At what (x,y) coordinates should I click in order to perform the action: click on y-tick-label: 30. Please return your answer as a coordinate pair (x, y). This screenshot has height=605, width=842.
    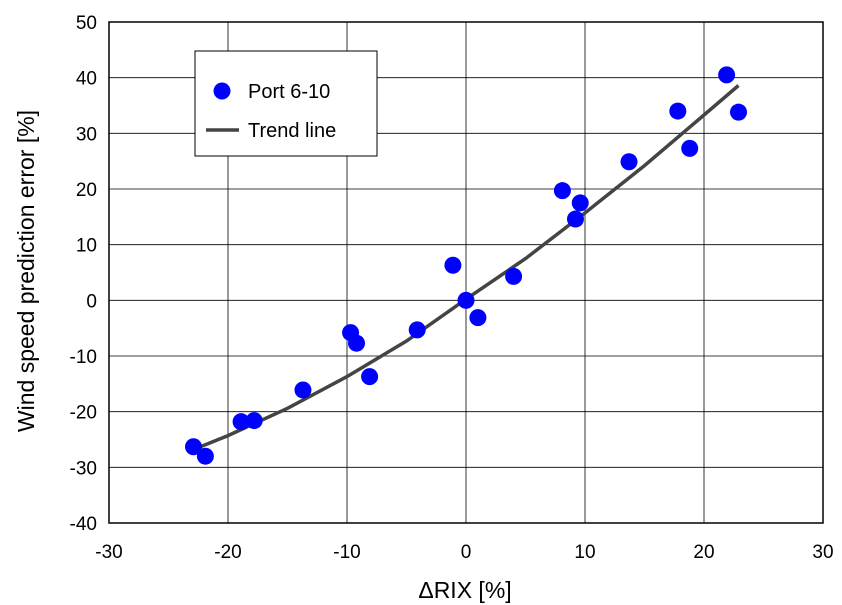
    Looking at the image, I should click on (86, 134).